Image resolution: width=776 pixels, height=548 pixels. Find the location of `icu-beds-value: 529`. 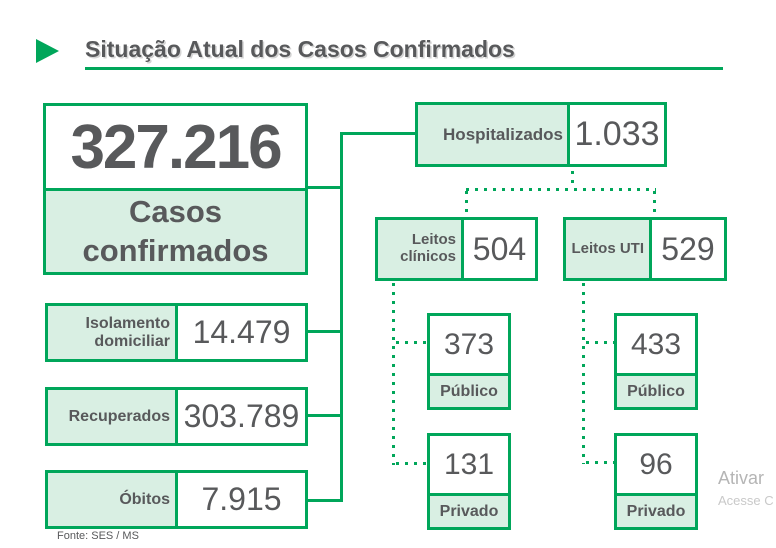

icu-beds-value: 529 is located at coordinates (688, 249).